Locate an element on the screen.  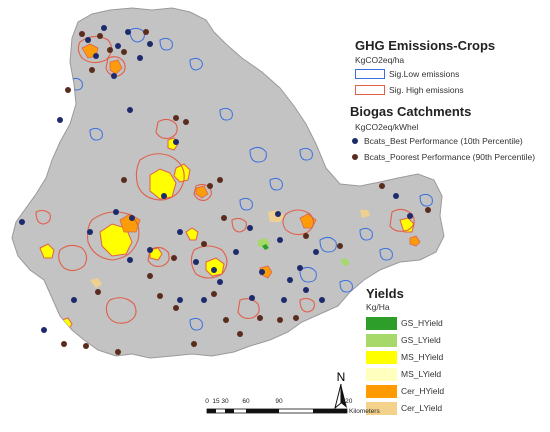
yield-legend-row: GS_HYield is located at coordinates (426, 323).